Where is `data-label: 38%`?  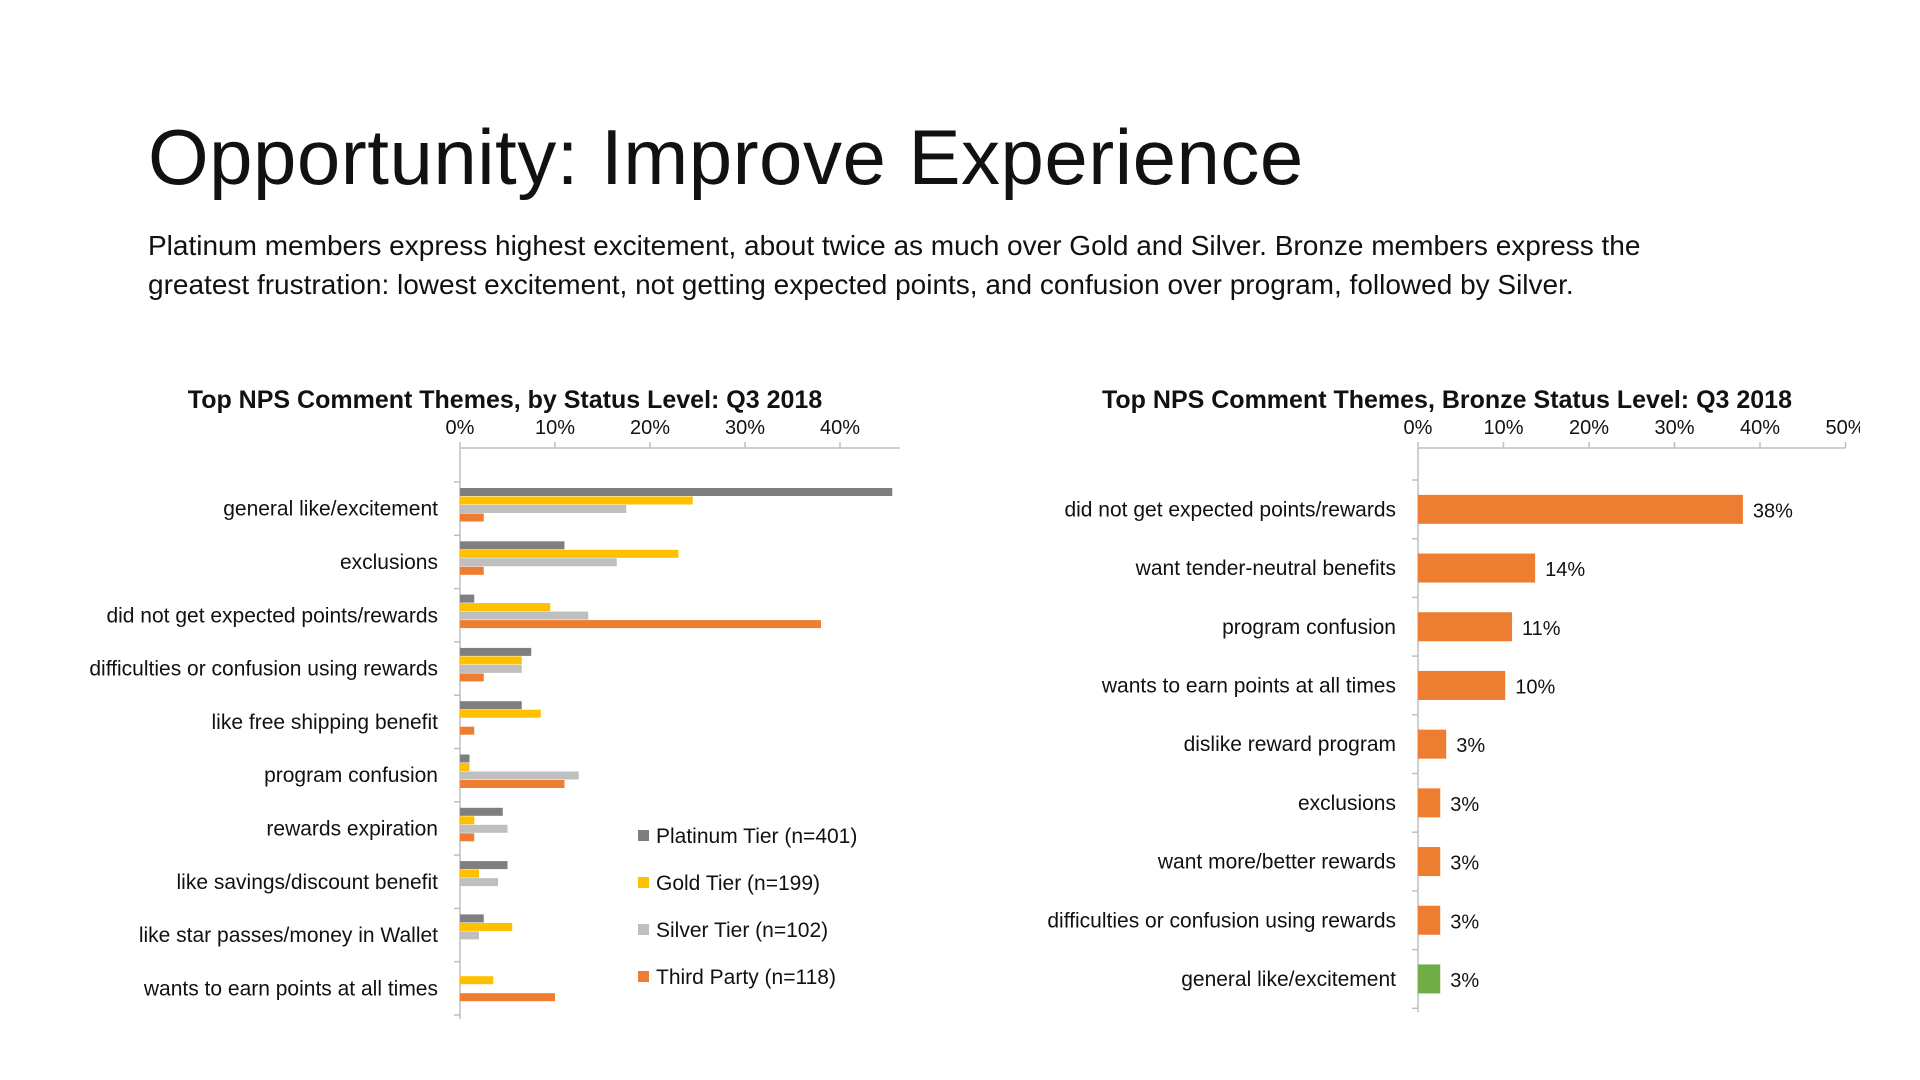 data-label: 38% is located at coordinates (1773, 511).